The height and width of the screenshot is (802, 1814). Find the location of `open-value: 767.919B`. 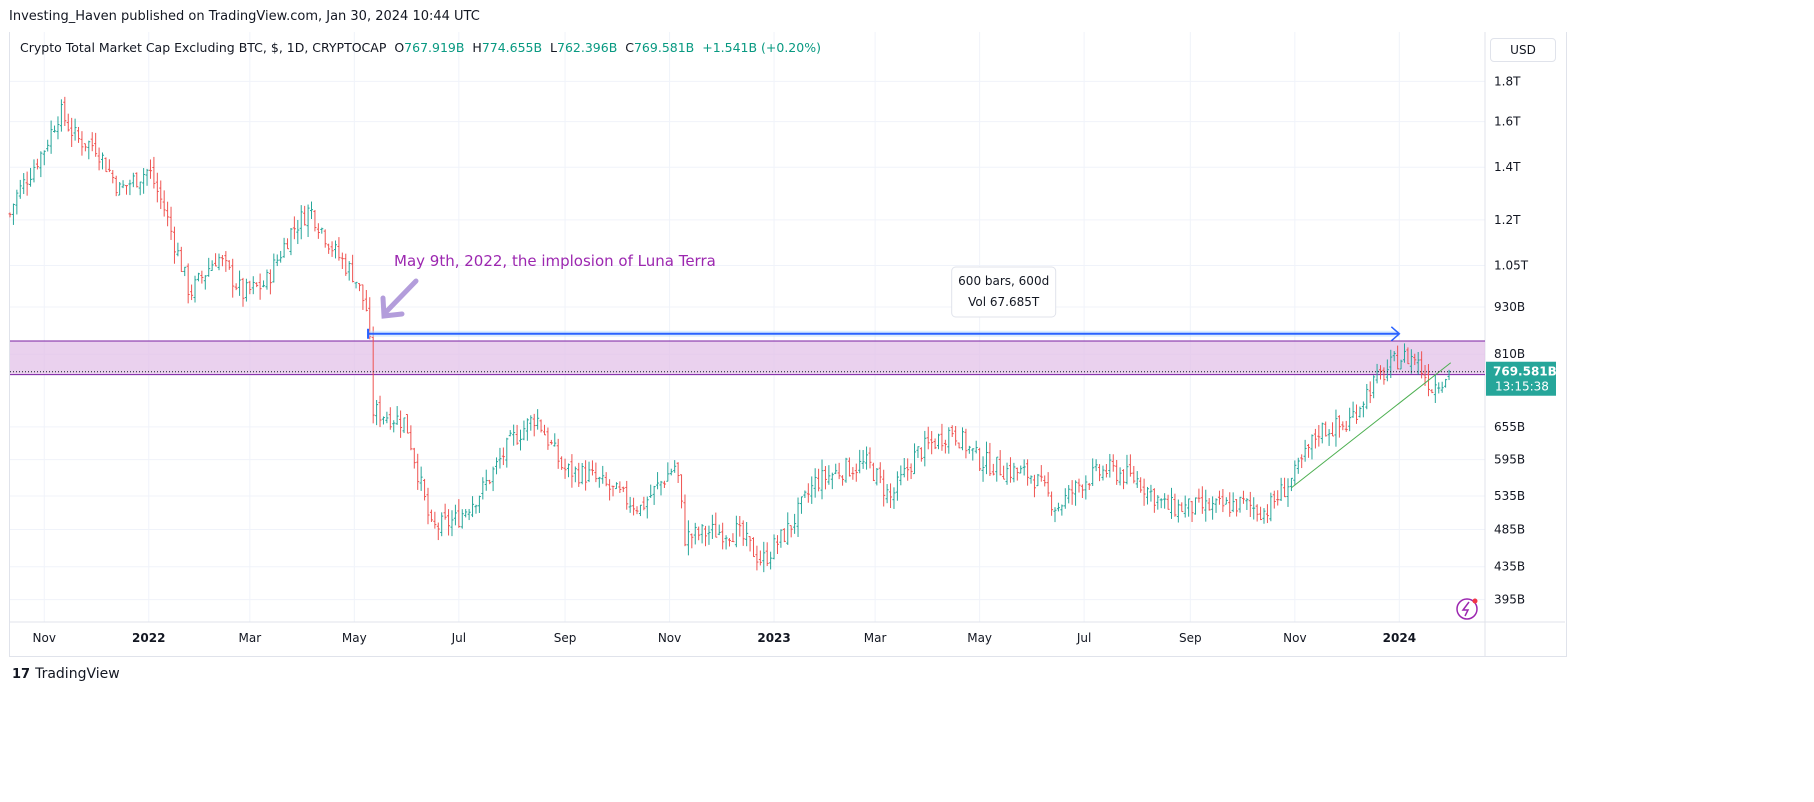

open-value: 767.919B is located at coordinates (434, 47).